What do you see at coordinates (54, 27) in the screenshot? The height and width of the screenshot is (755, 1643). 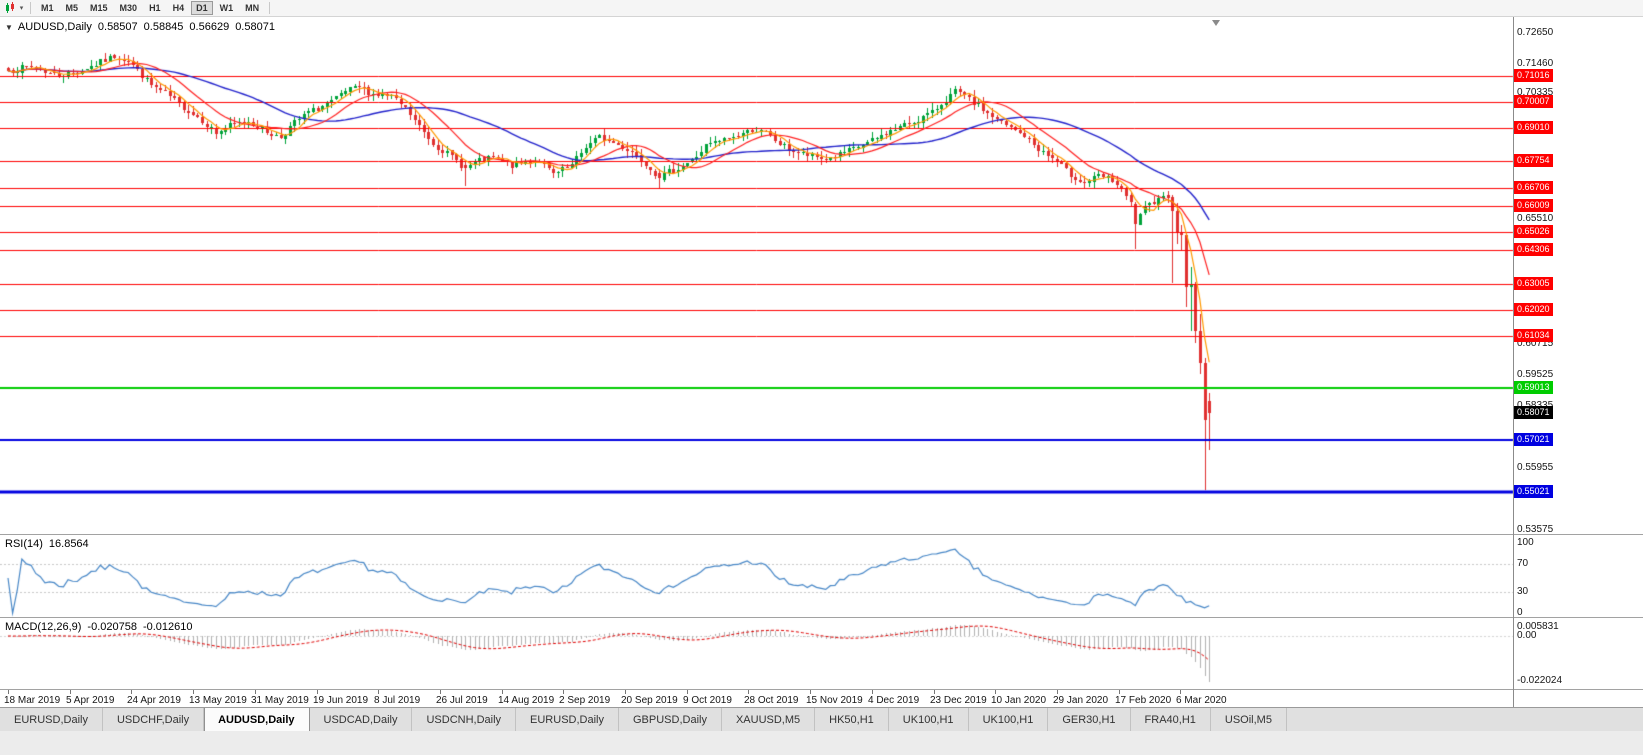 I see `chart-symbol-period-label: AUDUSD,Daily` at bounding box center [54, 27].